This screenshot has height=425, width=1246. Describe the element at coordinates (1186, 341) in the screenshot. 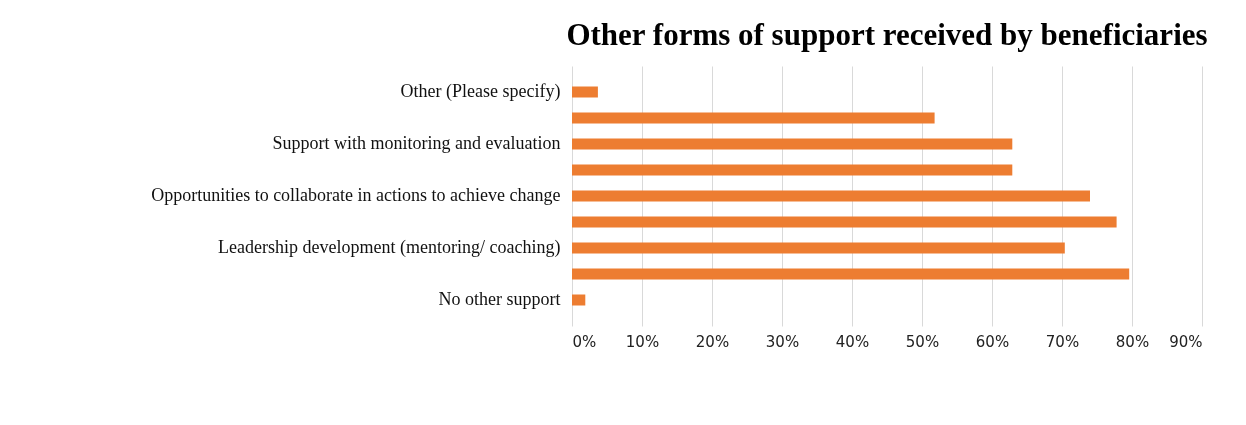

I see `x-tick-label: 90%` at that location.